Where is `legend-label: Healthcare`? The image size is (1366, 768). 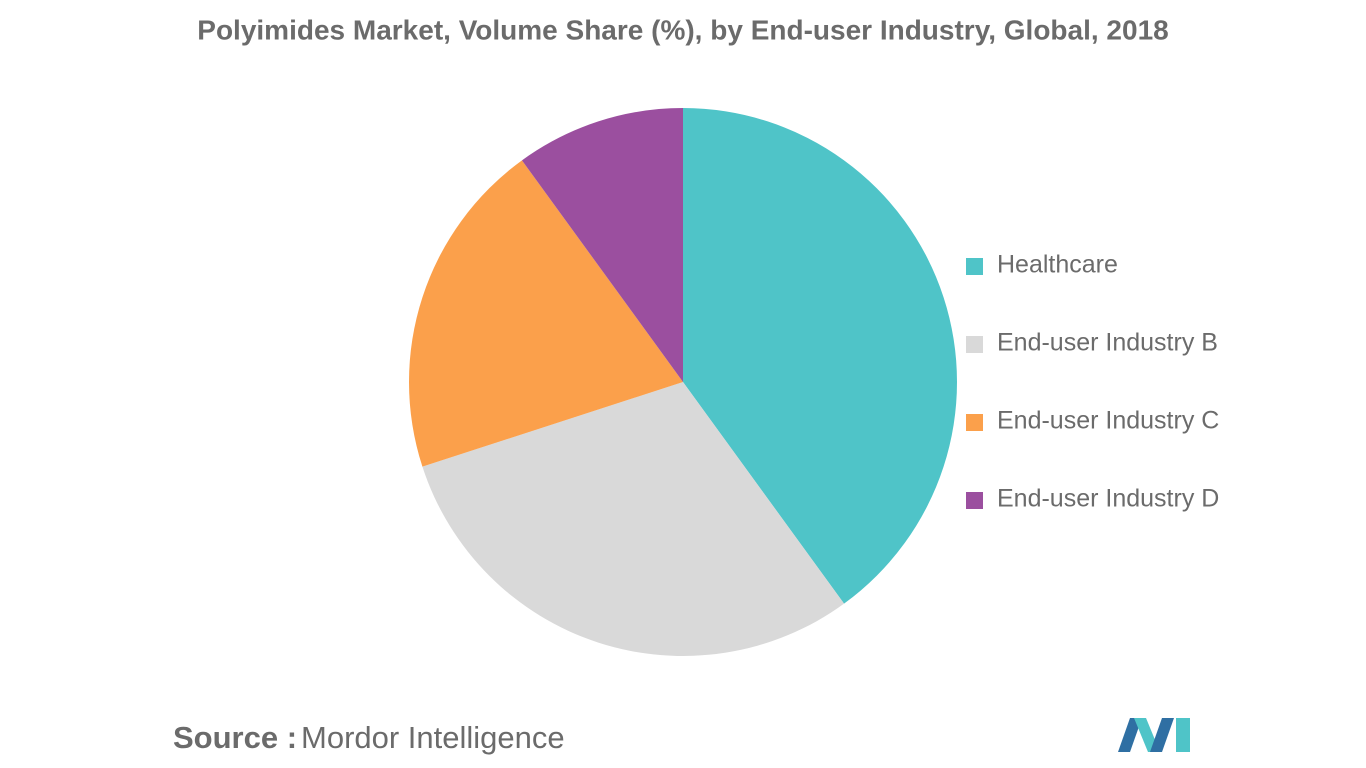 legend-label: Healthcare is located at coordinates (1057, 265).